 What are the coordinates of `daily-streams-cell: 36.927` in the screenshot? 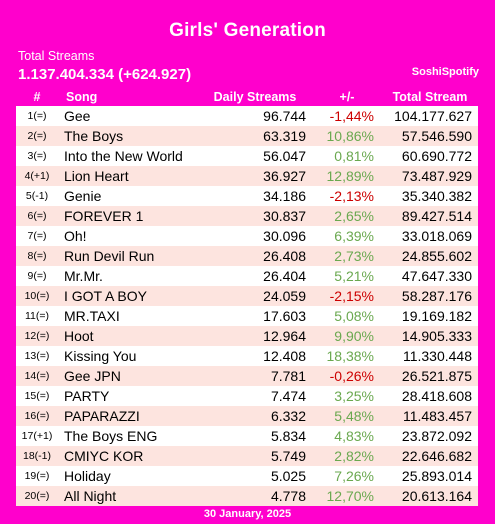 It's located at (284, 176).